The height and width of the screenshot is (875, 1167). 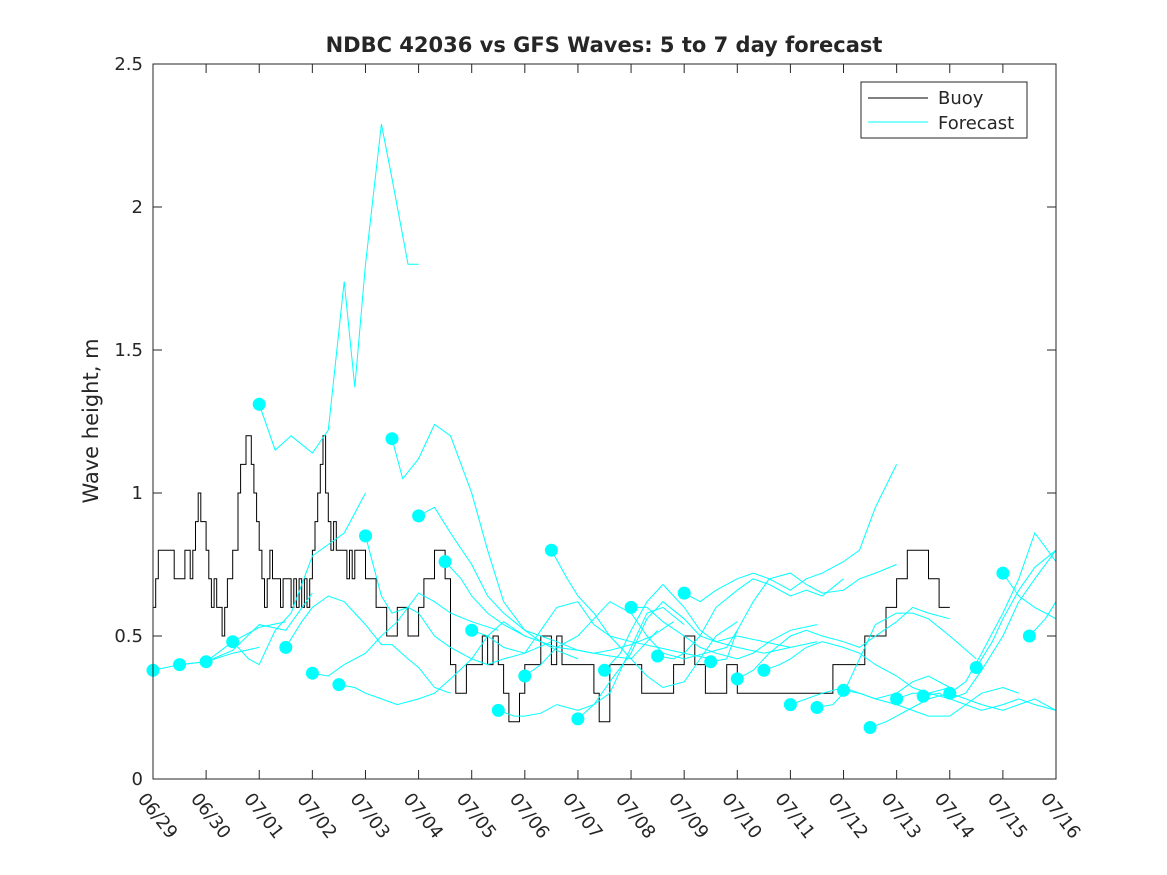 What do you see at coordinates (128, 64) in the screenshot?
I see `y-tick-label: 2.5` at bounding box center [128, 64].